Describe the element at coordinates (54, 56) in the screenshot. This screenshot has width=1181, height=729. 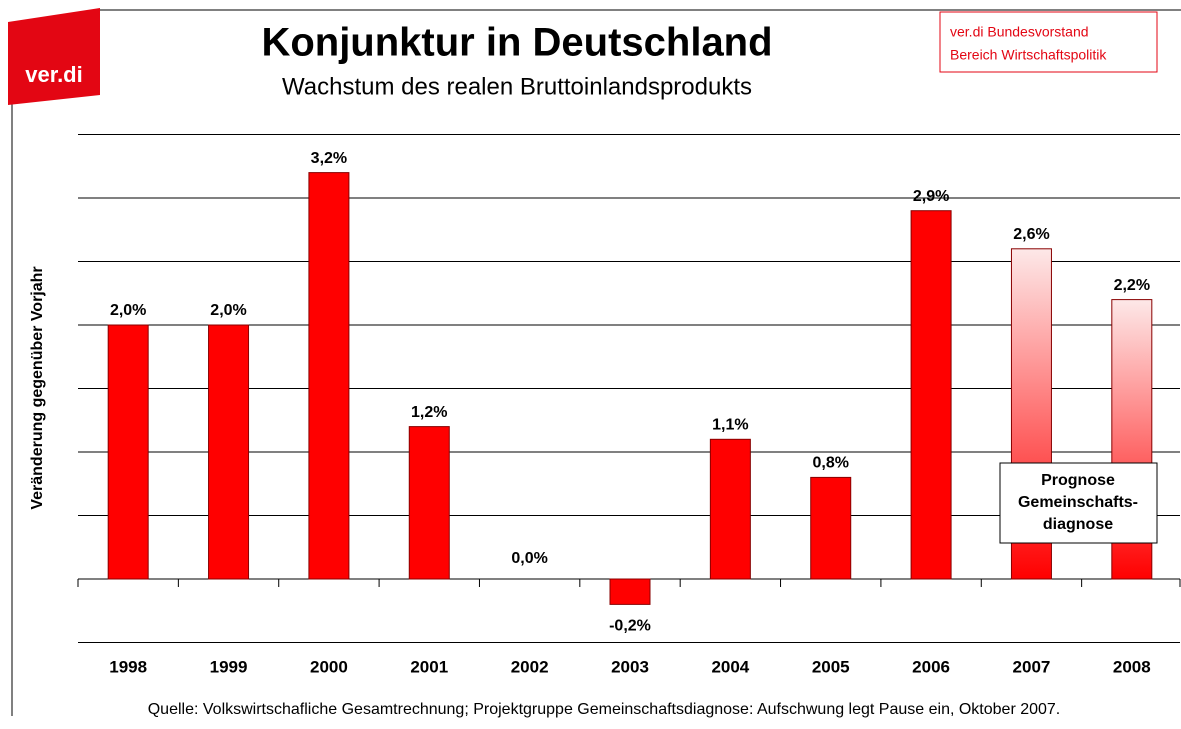
I see `logo-shape` at that location.